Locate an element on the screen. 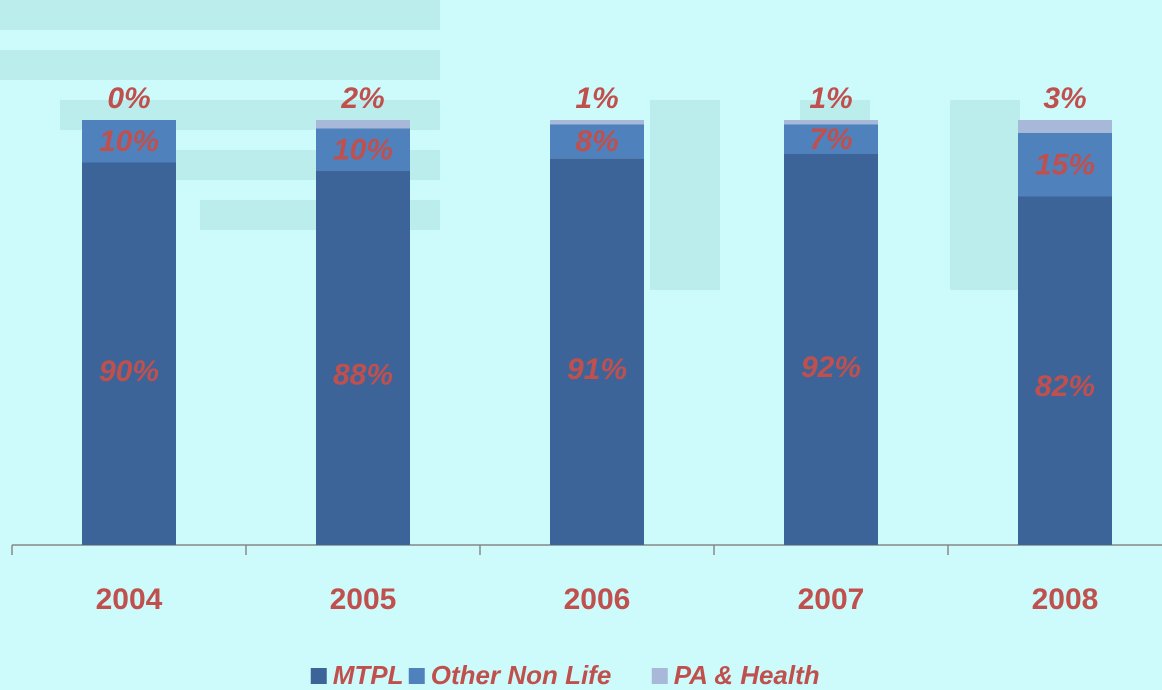  x-tick-label: 2008 is located at coordinates (1065, 599).